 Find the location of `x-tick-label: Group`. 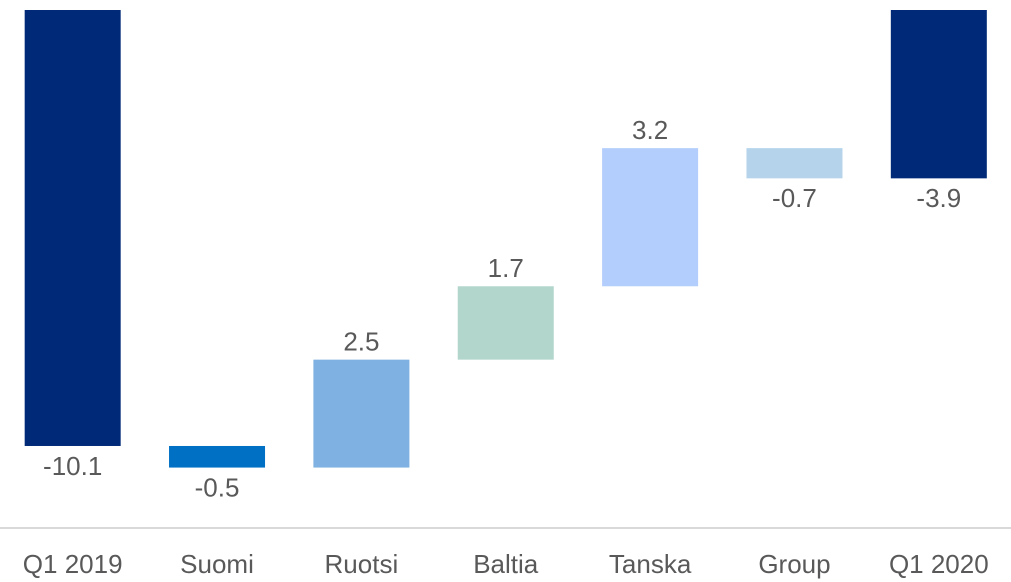

x-tick-label: Group is located at coordinates (794, 564).